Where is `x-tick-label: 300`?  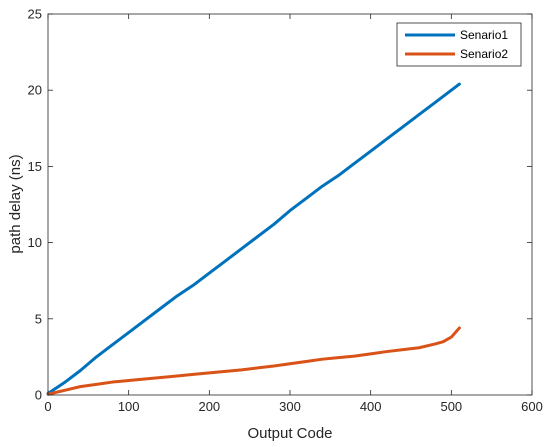
x-tick-label: 300 is located at coordinates (290, 406).